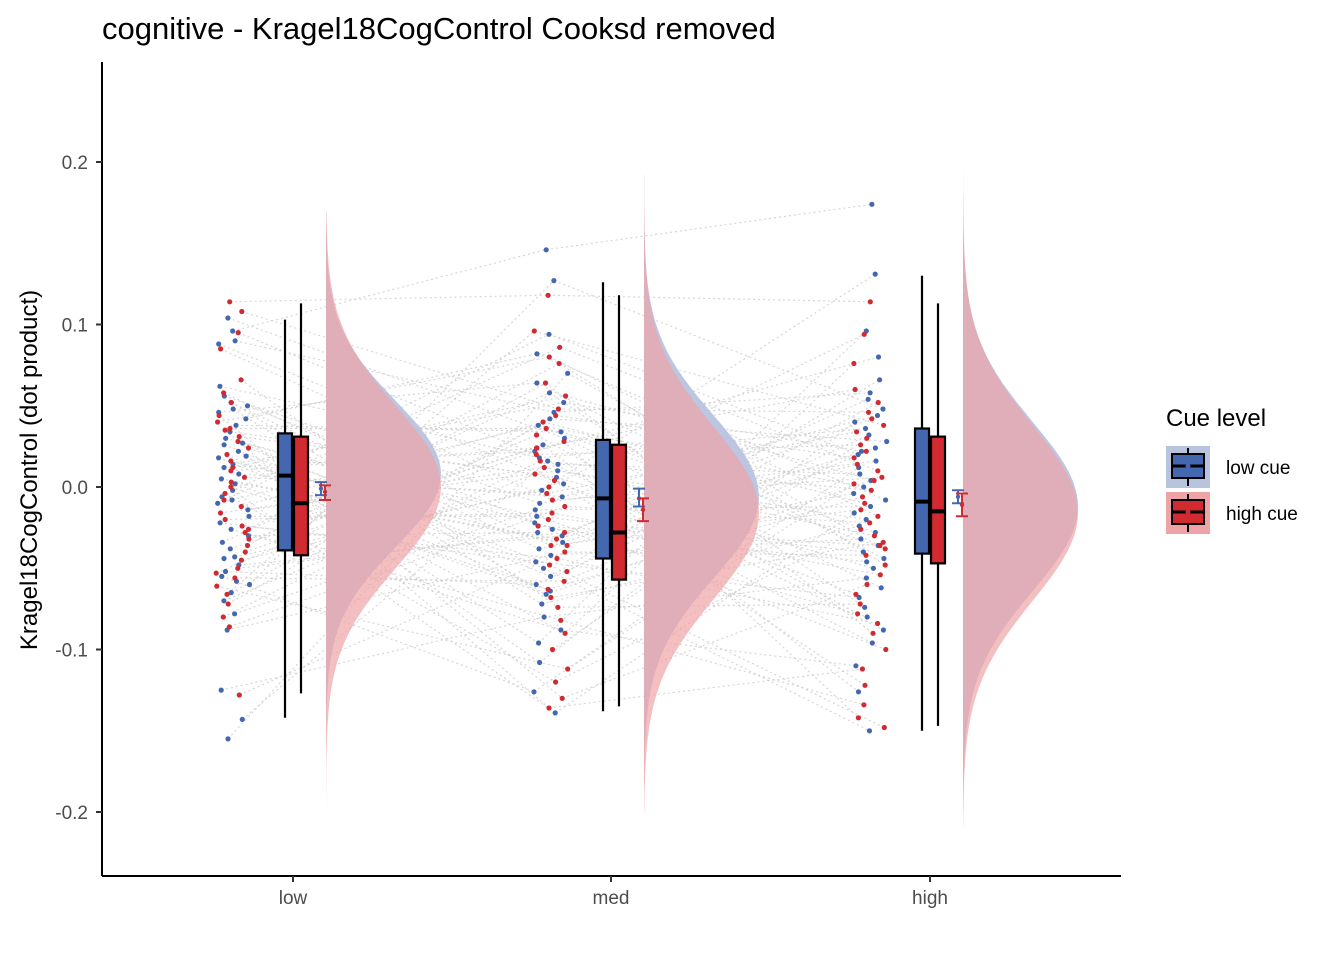 The width and height of the screenshot is (1344, 960). I want to click on box-high-cue, so click(938, 500).